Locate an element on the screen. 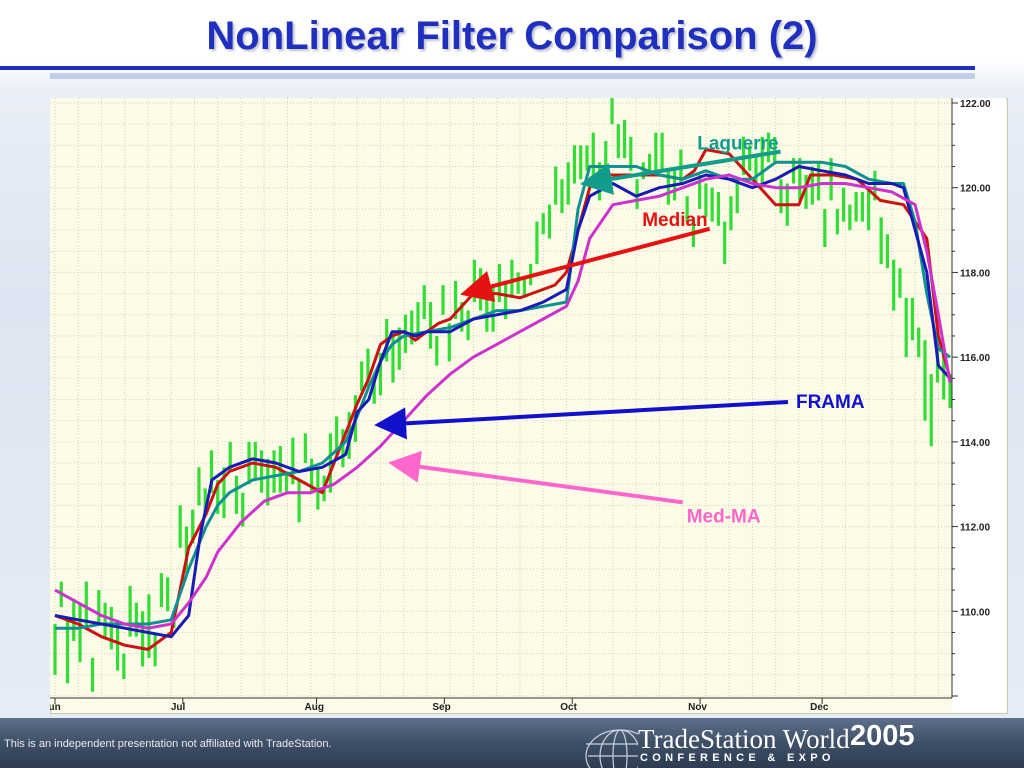  x-tick-label: Dec is located at coordinates (819, 707).